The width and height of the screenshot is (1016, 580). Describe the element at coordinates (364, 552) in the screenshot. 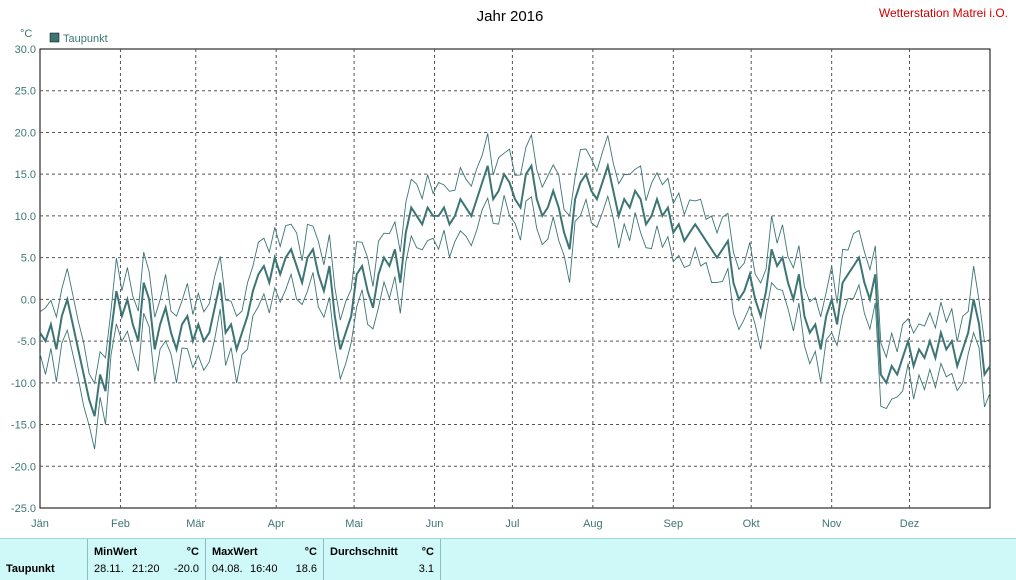

I see `stats-avg-header: Durchschnitt` at that location.